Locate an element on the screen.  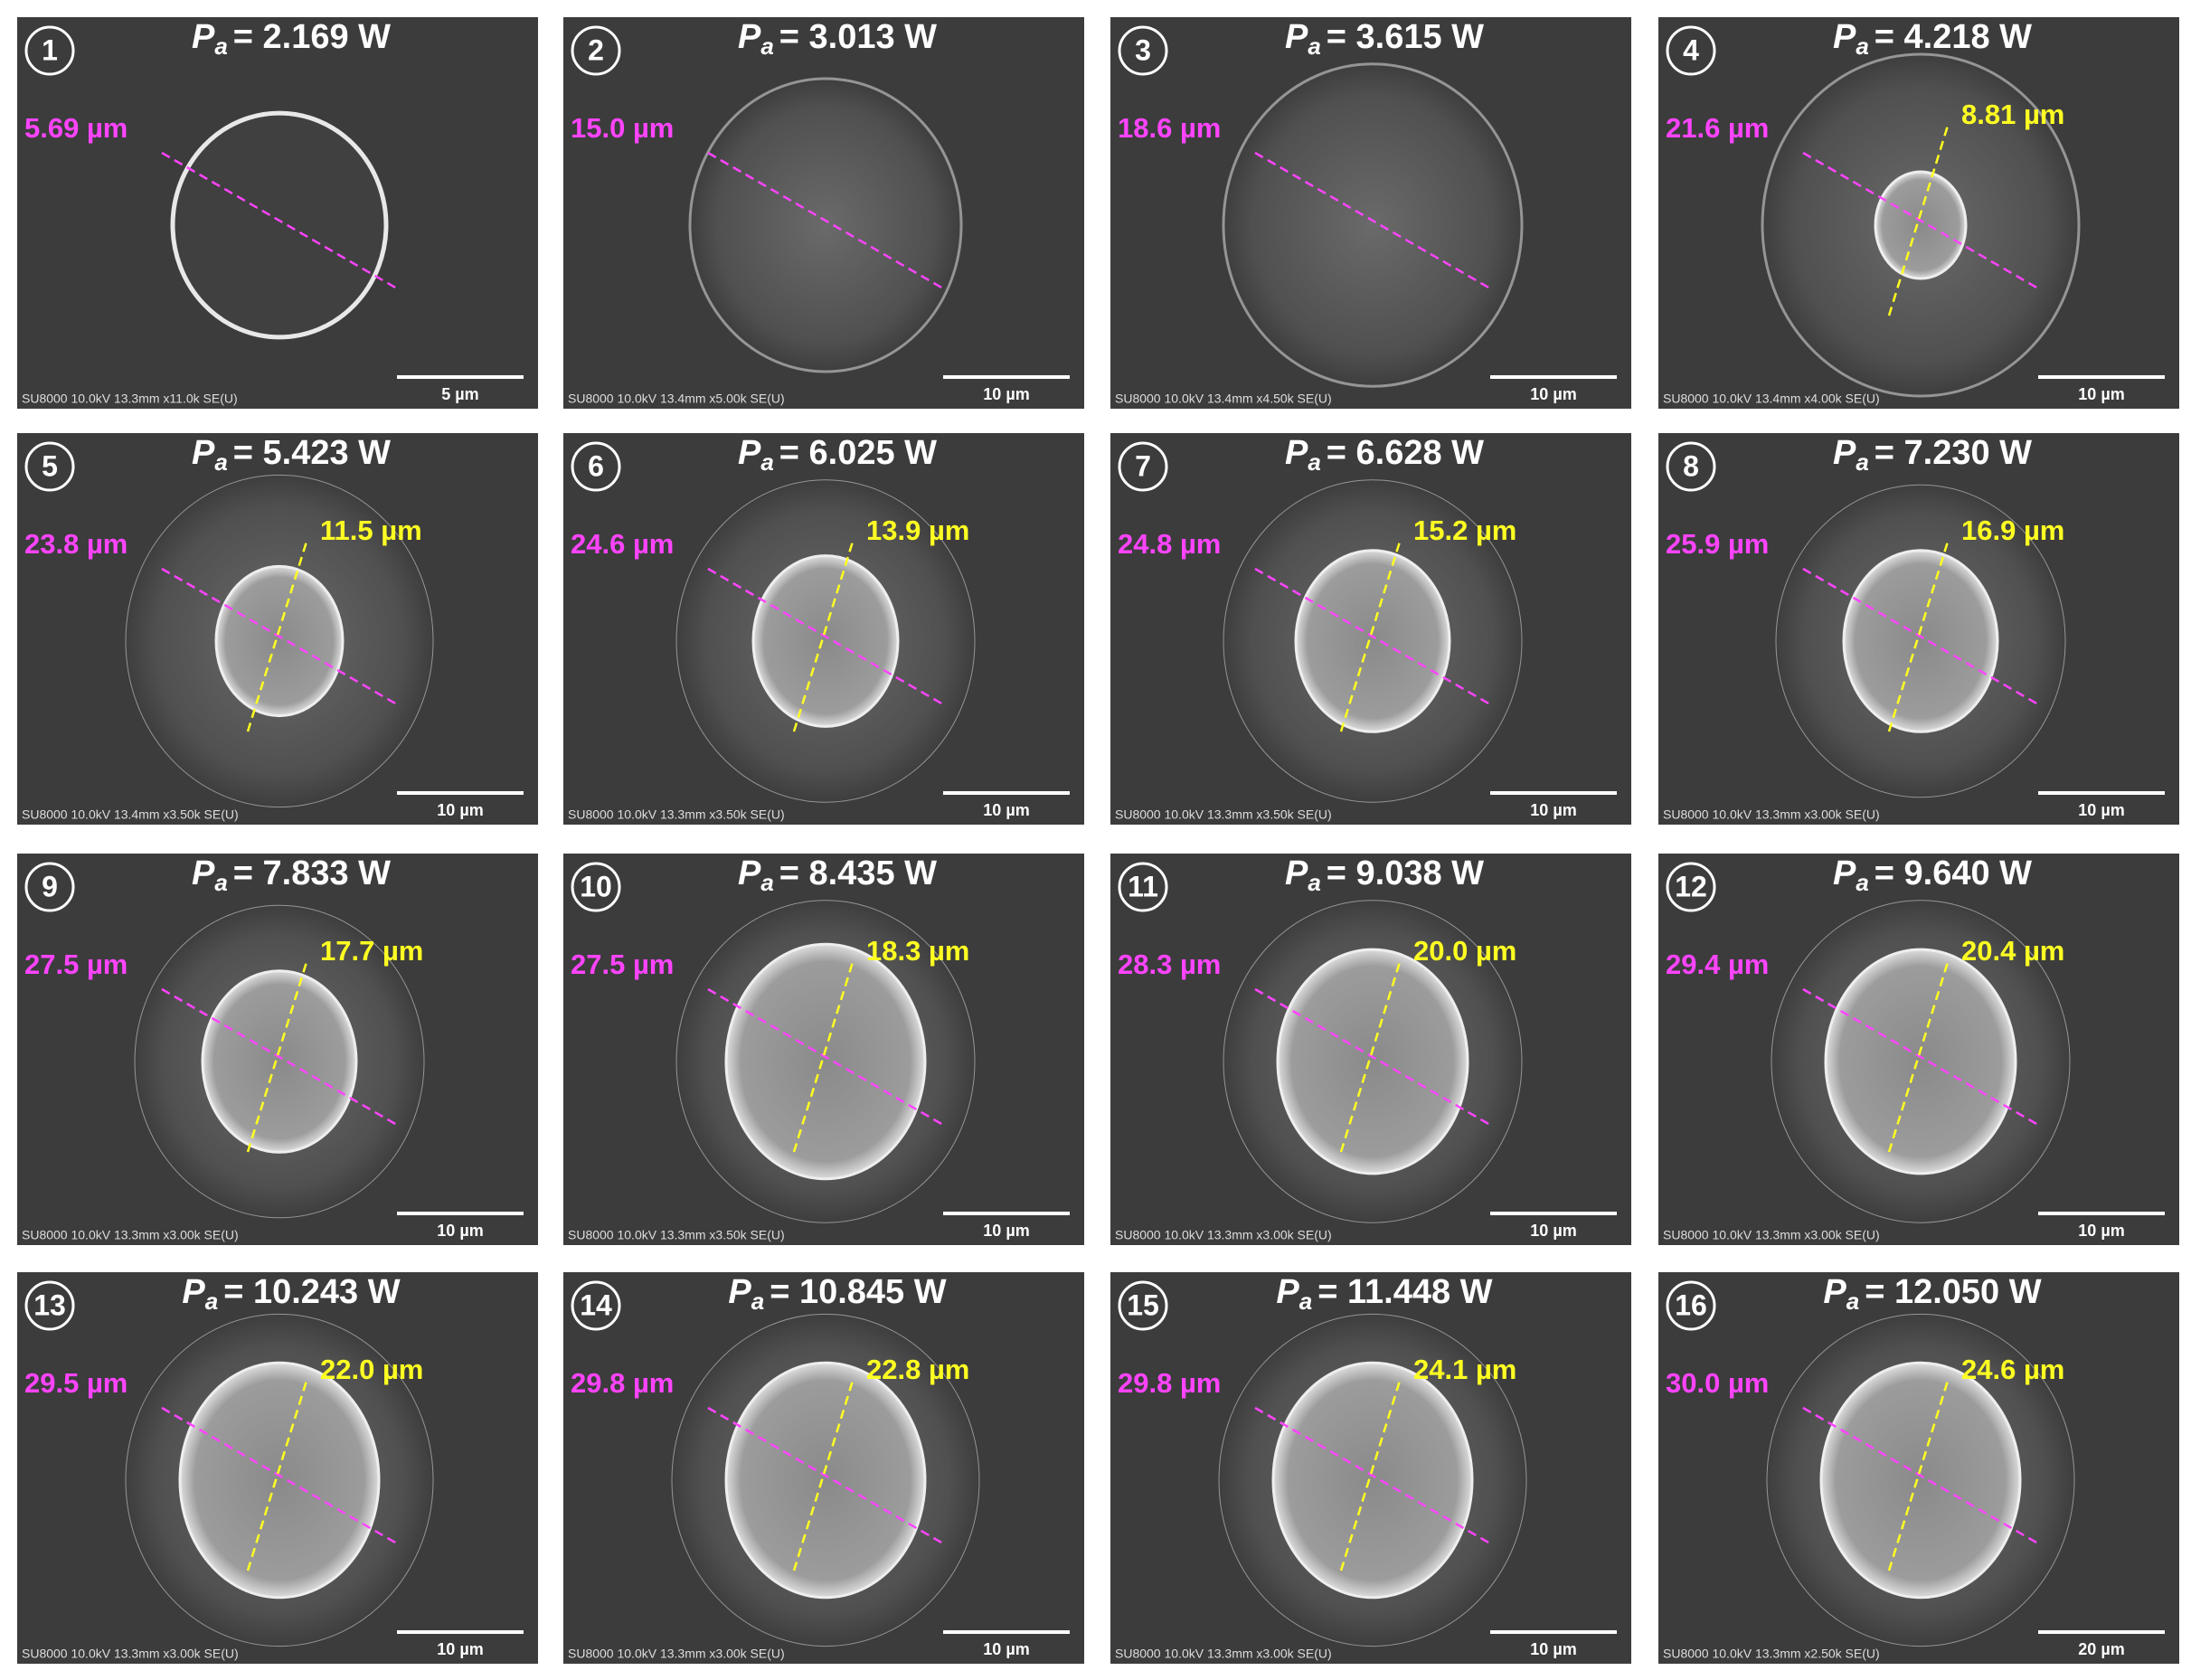
inner-diameter-label: 22.8 µm is located at coordinates (917, 1370).